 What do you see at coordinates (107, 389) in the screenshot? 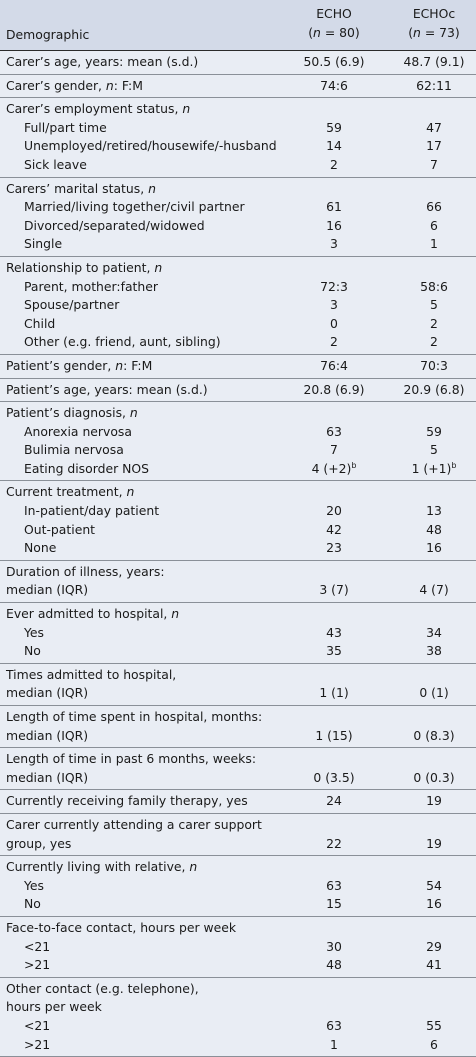
I see `row-label: Patient’s age, years: mean (s.d.)` at bounding box center [107, 389].